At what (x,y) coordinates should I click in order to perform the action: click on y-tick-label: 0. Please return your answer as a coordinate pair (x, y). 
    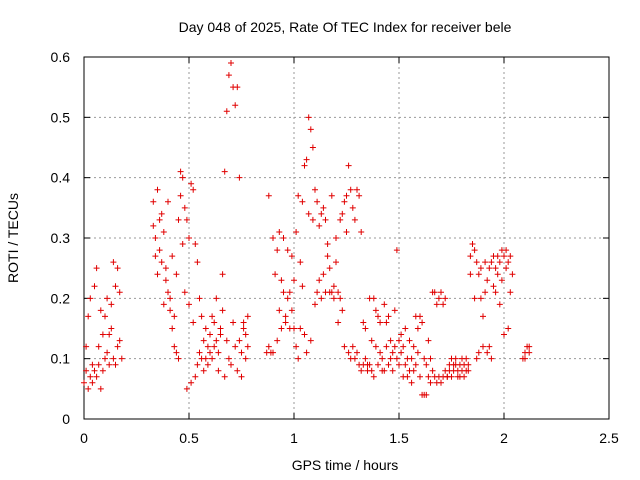
    Looking at the image, I should click on (66, 419).